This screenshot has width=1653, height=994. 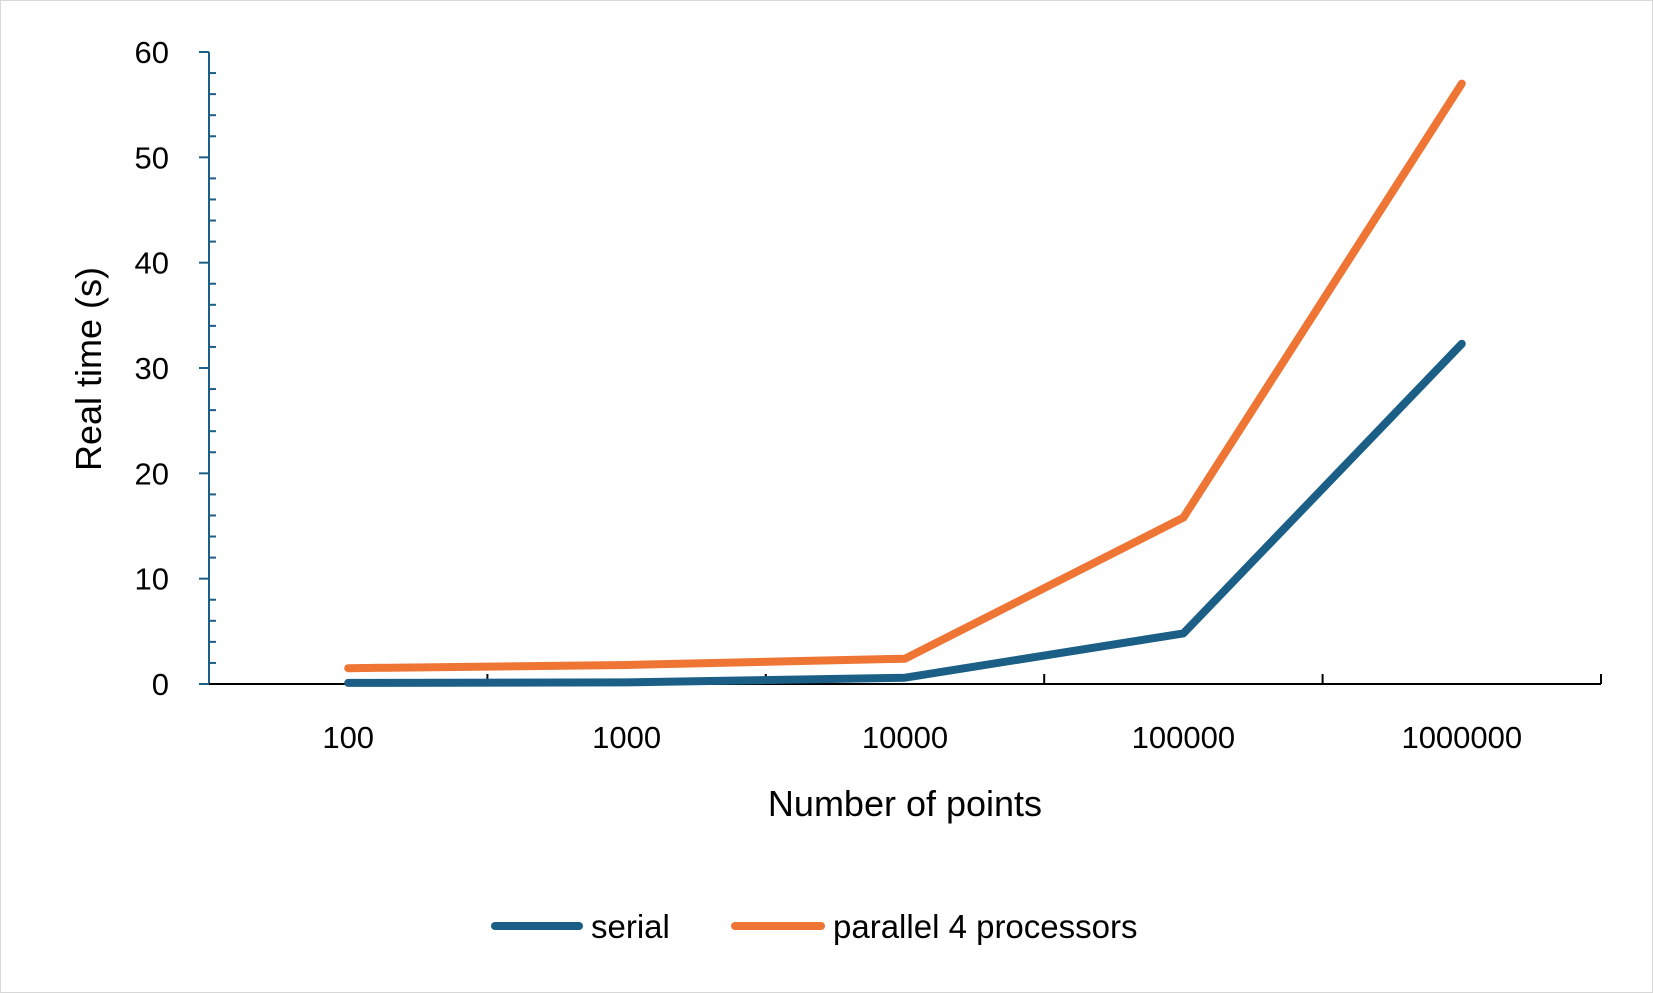 What do you see at coordinates (814, 926) in the screenshot?
I see `legend: serial parallel 4 processors` at bounding box center [814, 926].